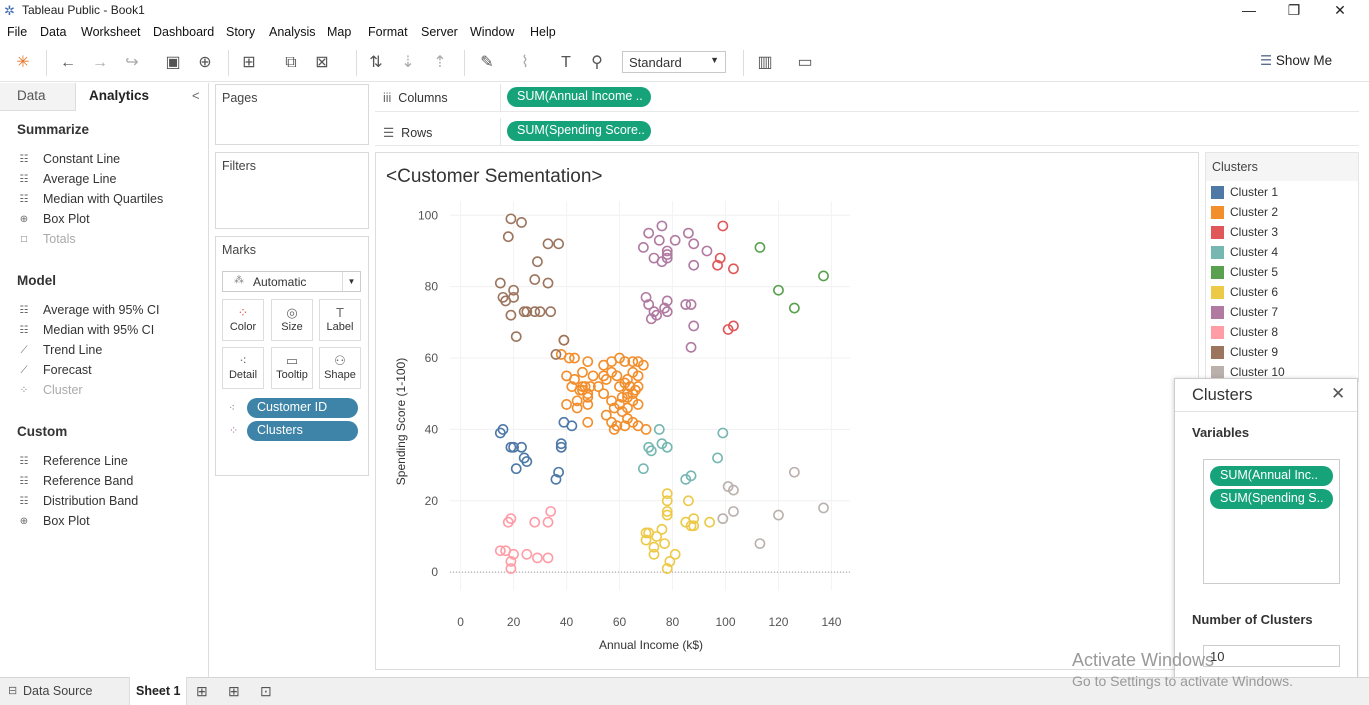 The height and width of the screenshot is (705, 1369). Describe the element at coordinates (302, 408) in the screenshot. I see `customer-id-pill: Customer ID` at that location.